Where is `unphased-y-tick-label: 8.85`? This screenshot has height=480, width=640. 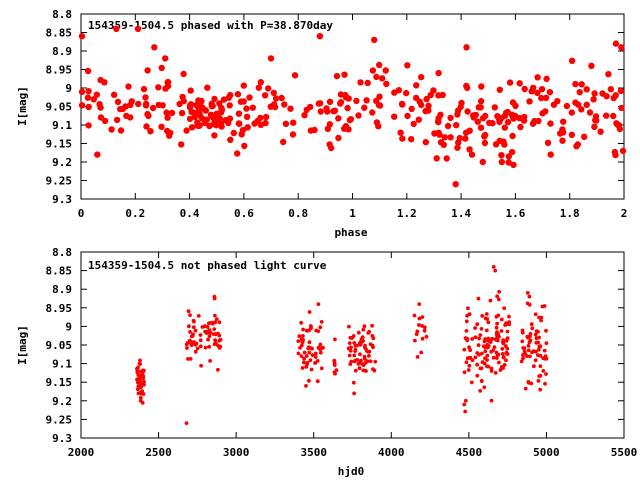
unphased-y-tick-label: 8.85 is located at coordinates (59, 271).